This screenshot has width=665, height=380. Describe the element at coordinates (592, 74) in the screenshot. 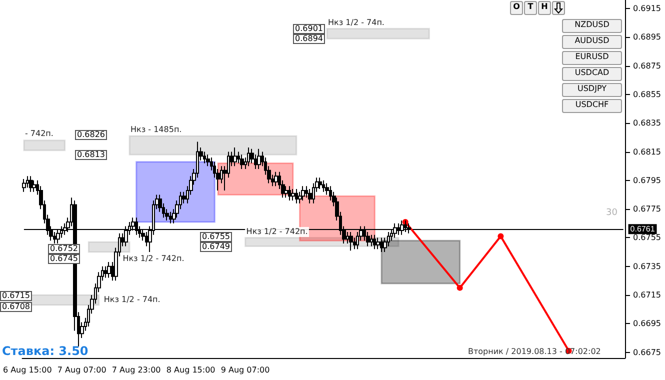

I see `symbol-button: USDCAD` at that location.